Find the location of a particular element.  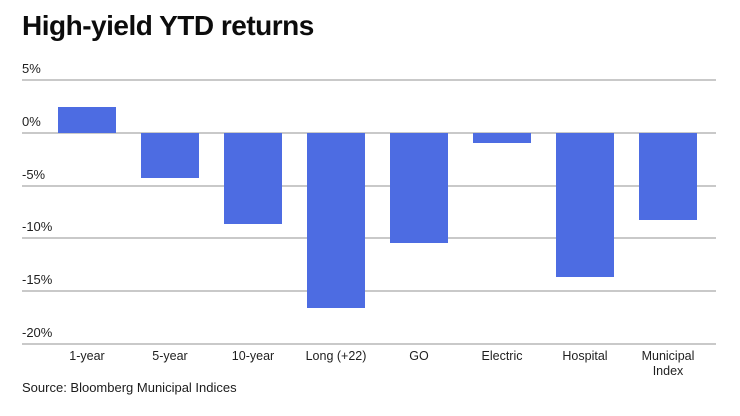

y-axis-tick-label: -10% is located at coordinates (37, 227).